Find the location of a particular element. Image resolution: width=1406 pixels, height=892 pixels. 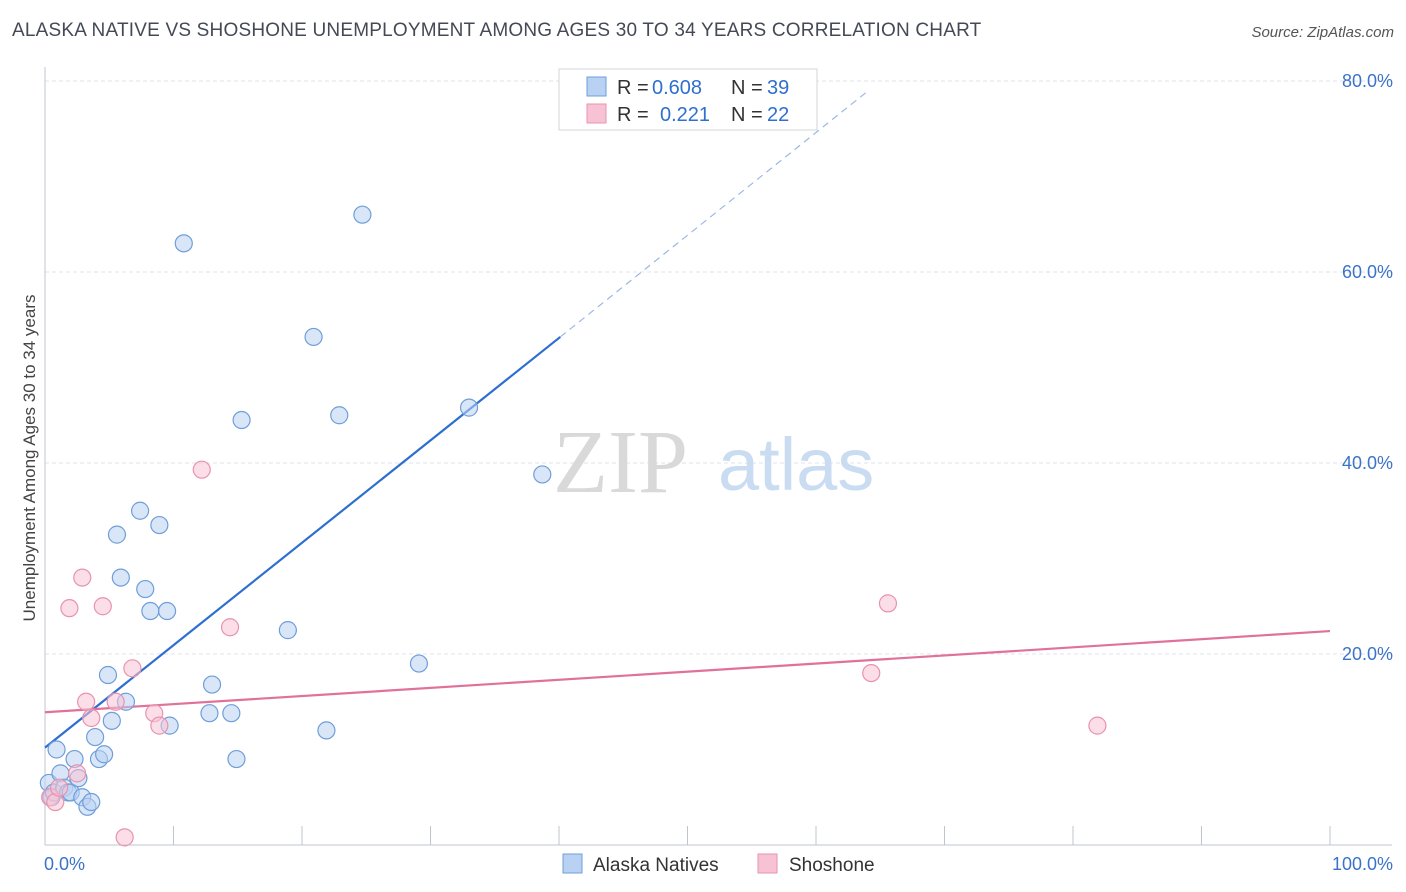

y-tick-labels: 20.0% 40.0% 60.0% 80.0% is located at coordinates (1367, 367).